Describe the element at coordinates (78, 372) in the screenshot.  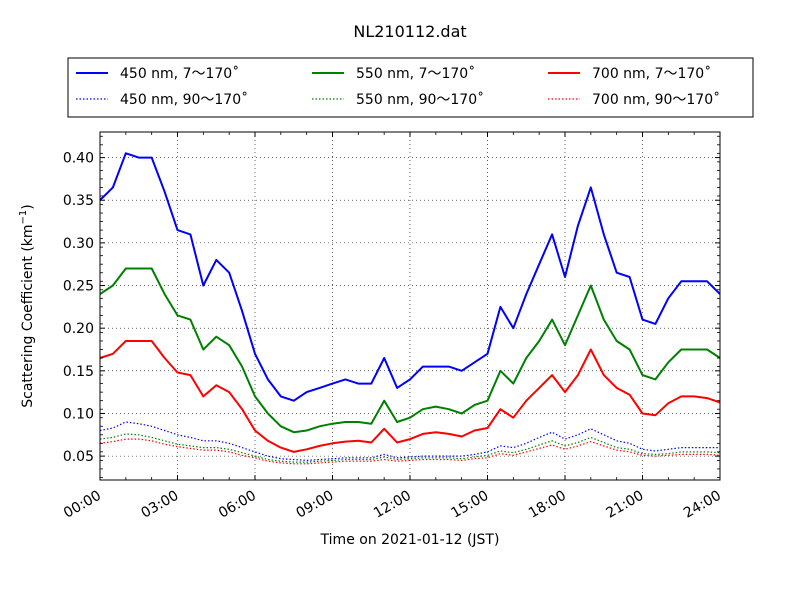
I see `y-tick-label: 0.15` at that location.